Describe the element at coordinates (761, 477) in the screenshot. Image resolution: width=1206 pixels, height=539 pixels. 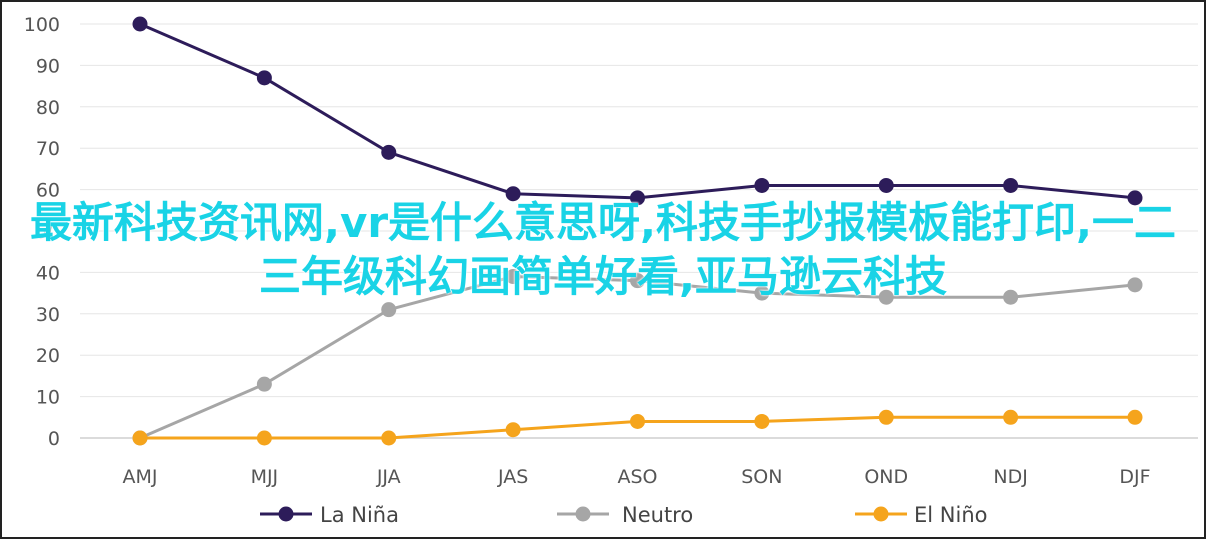
I see `x-tick-label: SON` at that location.